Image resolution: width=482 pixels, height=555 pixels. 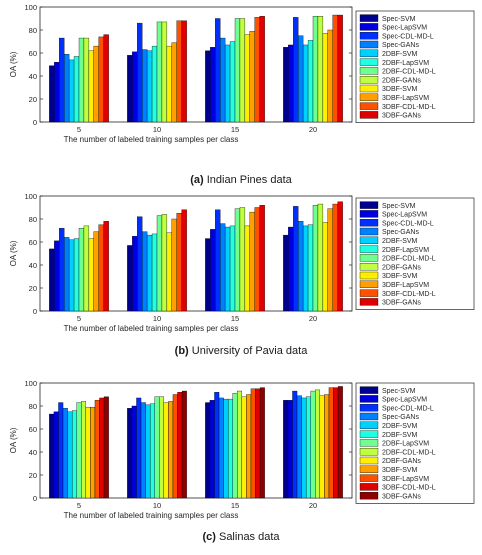 I want to click on legend-label: 3DBF-CDL-MD-L, so click(x=409, y=294).